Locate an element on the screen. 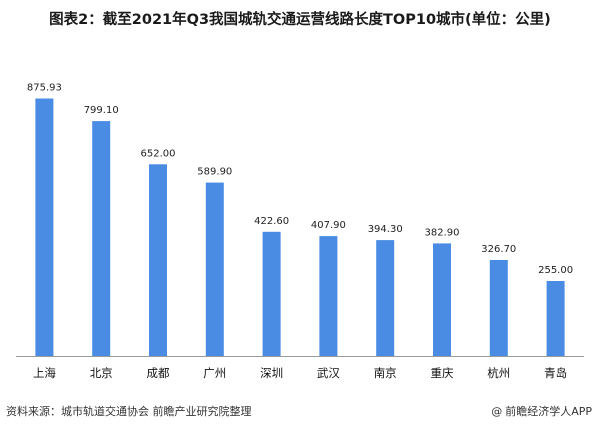 The height and width of the screenshot is (428, 600). at-symbol: @ is located at coordinates (497, 411).